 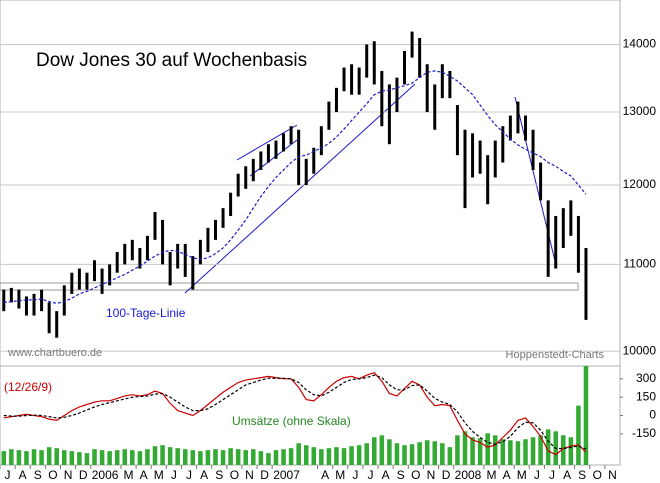 What do you see at coordinates (289, 286) in the screenshot?
I see `support-zone` at bounding box center [289, 286].